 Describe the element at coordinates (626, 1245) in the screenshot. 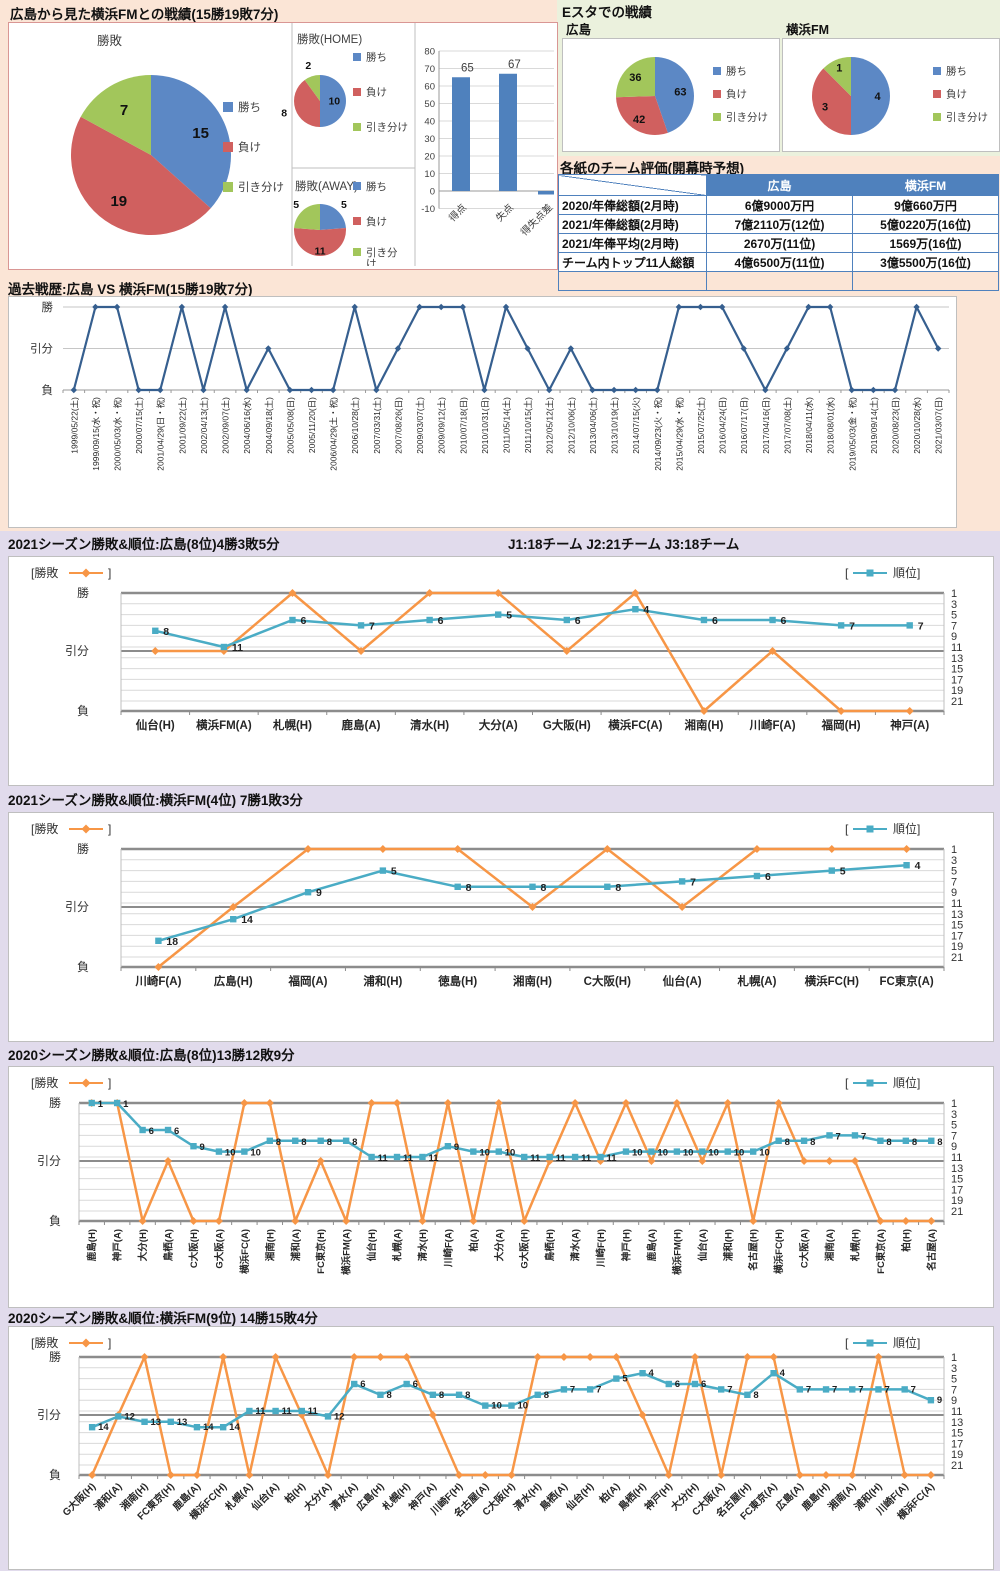

I see `svg-text: 神戸(H)` at that location.